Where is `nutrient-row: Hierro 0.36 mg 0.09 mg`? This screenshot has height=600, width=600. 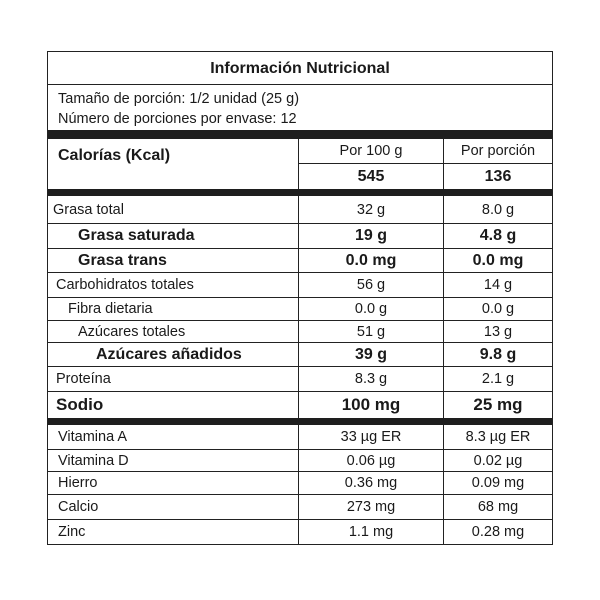
nutrient-row: Hierro 0.36 mg 0.09 mg is located at coordinates (300, 483).